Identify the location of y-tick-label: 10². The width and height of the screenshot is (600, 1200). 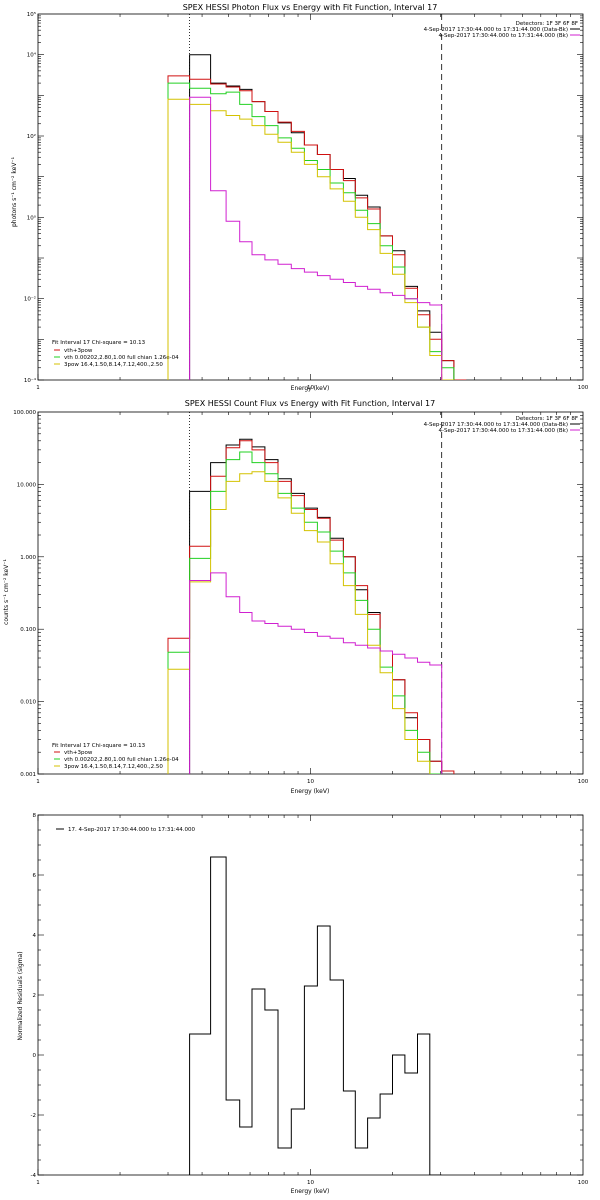
(31, 136).